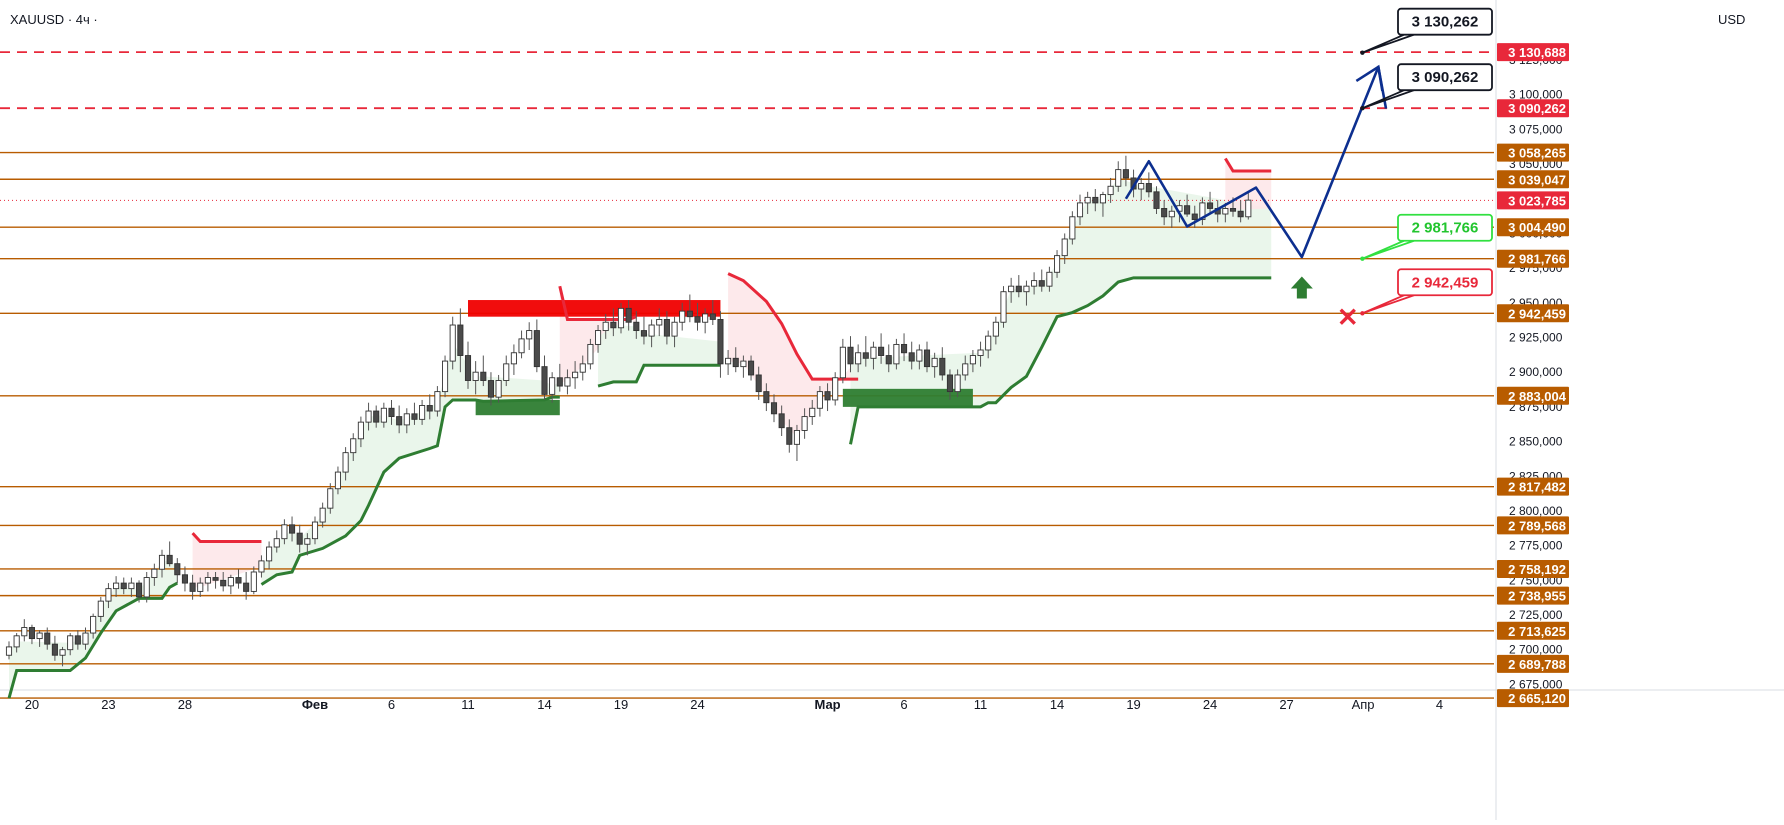  I want to click on level-label-2-bg, so click(1533, 227).